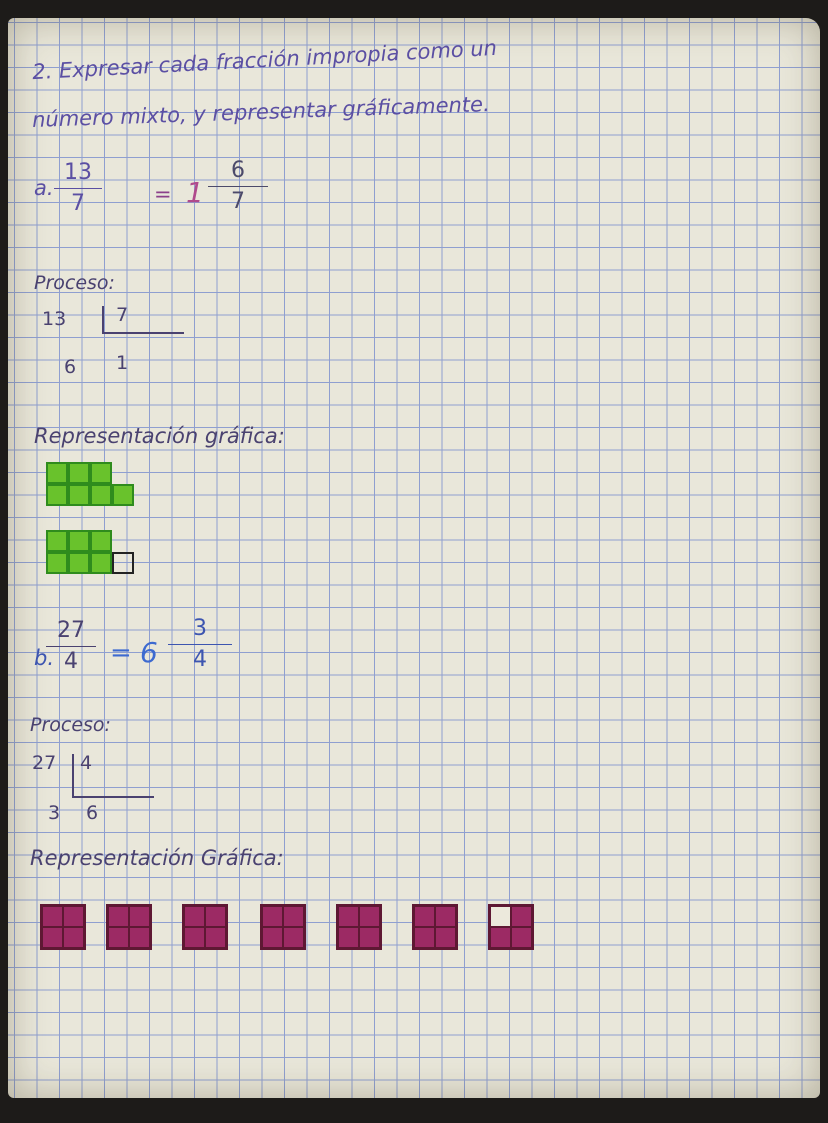 This screenshot has height=1123, width=828. What do you see at coordinates (511, 927) in the screenshot?
I see `fraction-square` at bounding box center [511, 927].